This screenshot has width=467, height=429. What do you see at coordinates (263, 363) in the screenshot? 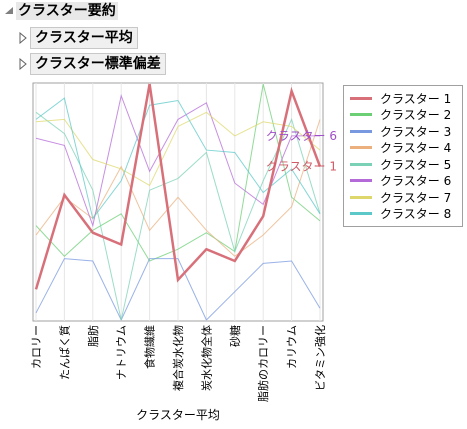
I see `x-tick-label: 脂肪のカロリー` at bounding box center [263, 363].